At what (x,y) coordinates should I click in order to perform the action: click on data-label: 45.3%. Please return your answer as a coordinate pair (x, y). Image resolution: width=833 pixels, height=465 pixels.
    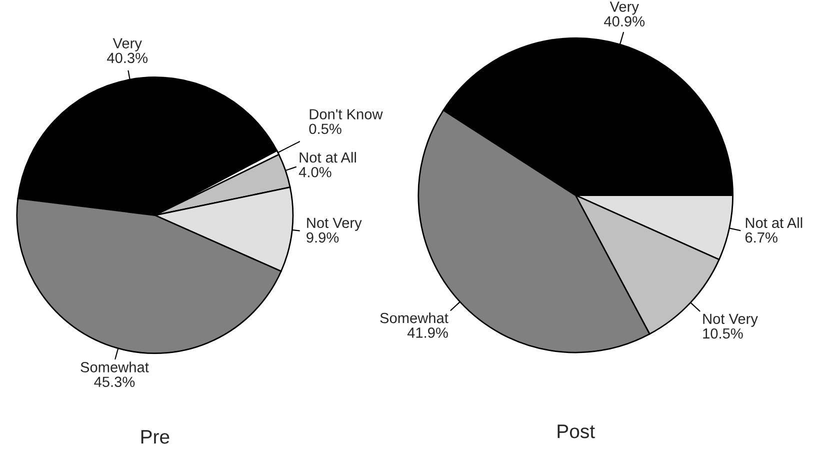
    Looking at the image, I should click on (114, 382).